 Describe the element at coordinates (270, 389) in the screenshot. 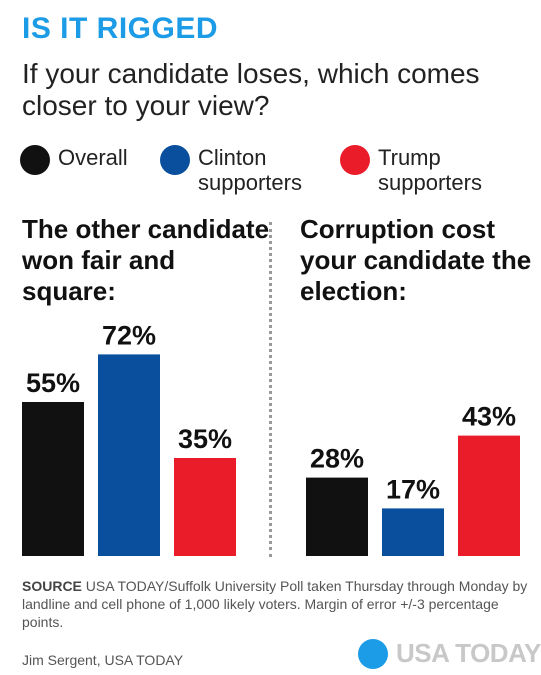

I see `panel-divider` at that location.